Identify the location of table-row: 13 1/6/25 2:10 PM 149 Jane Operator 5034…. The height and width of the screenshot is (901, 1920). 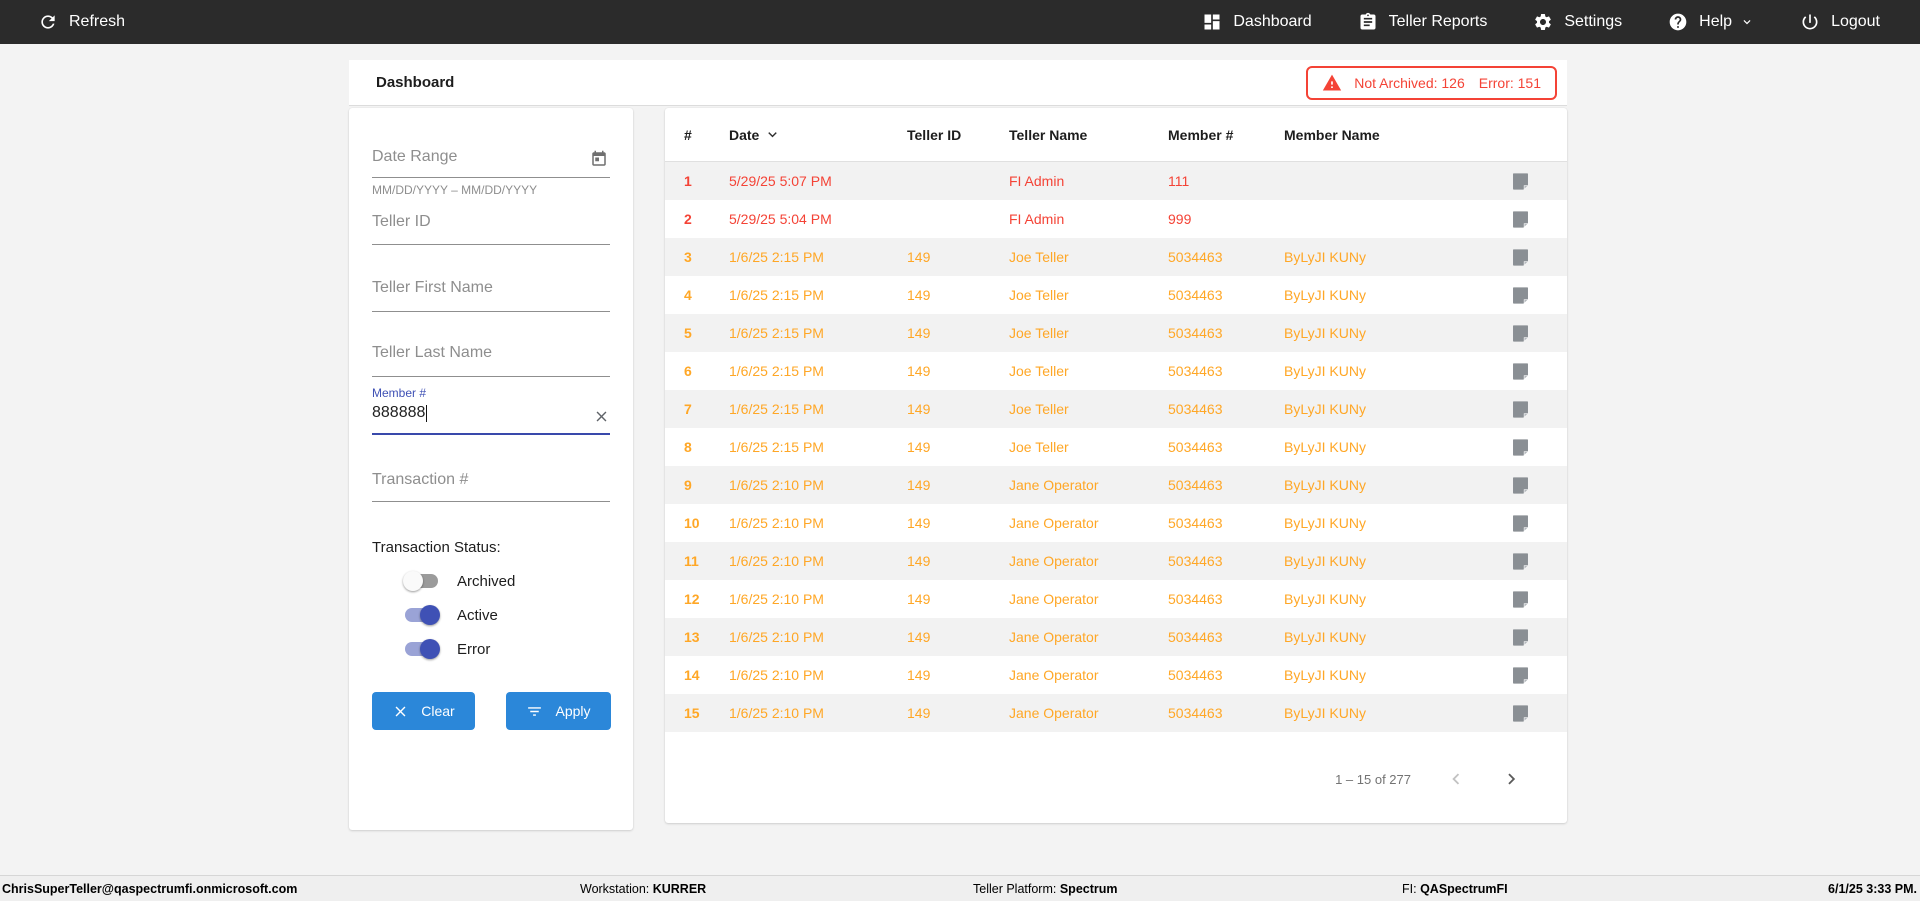
(1116, 637).